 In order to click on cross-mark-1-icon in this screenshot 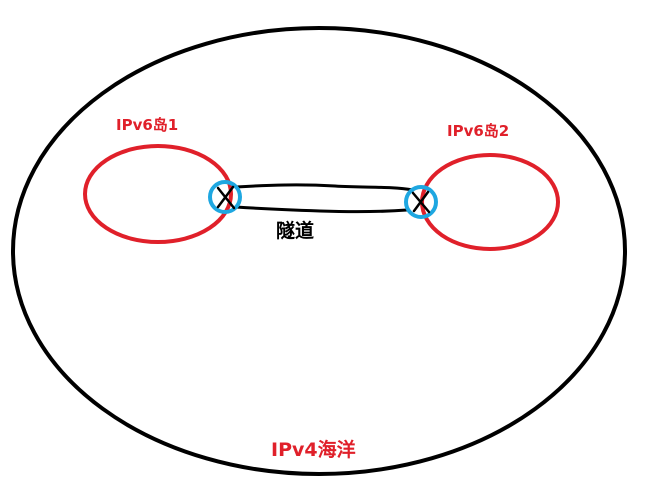, I will do `click(226, 197)`.